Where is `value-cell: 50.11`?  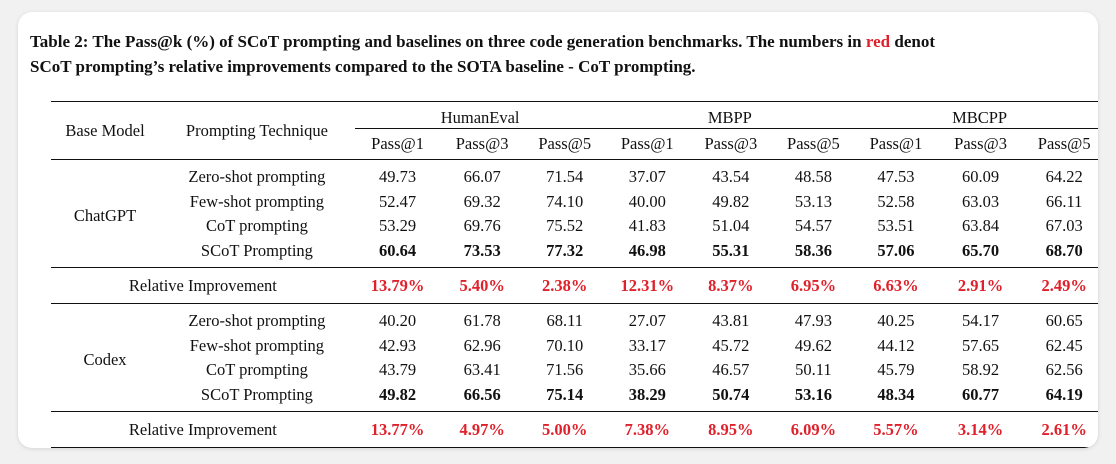
value-cell: 50.11 is located at coordinates (813, 370).